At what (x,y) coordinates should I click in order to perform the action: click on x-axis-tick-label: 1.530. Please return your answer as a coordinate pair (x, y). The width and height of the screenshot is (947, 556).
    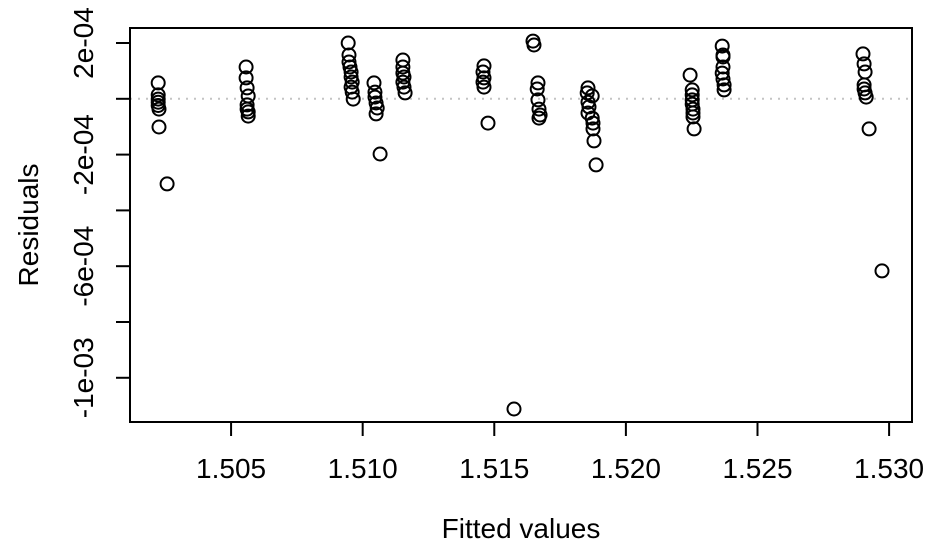
    Looking at the image, I should click on (889, 468).